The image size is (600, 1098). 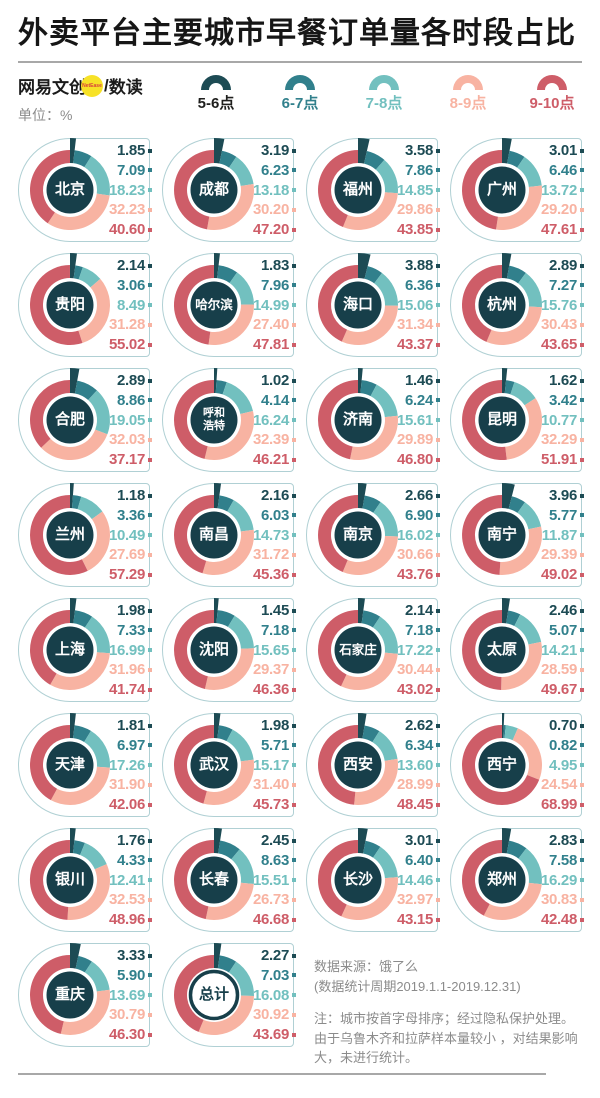 What do you see at coordinates (274, 745) in the screenshot?
I see `value-row: 5.71` at bounding box center [274, 745].